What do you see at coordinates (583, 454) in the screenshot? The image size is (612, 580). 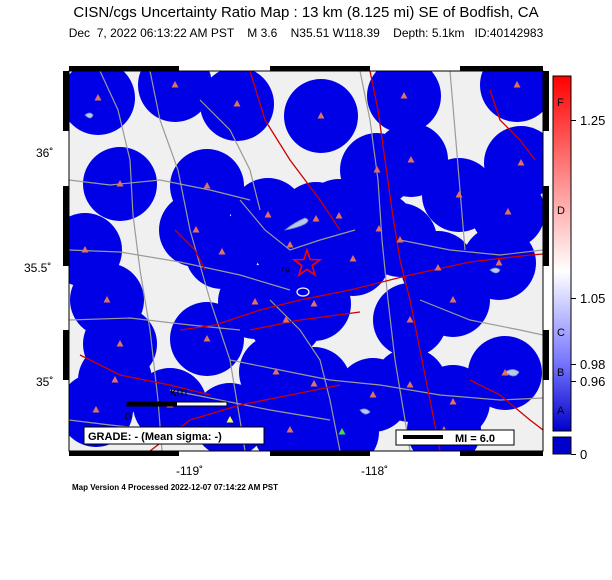 I see `colorbar-value-0: 0` at bounding box center [583, 454].